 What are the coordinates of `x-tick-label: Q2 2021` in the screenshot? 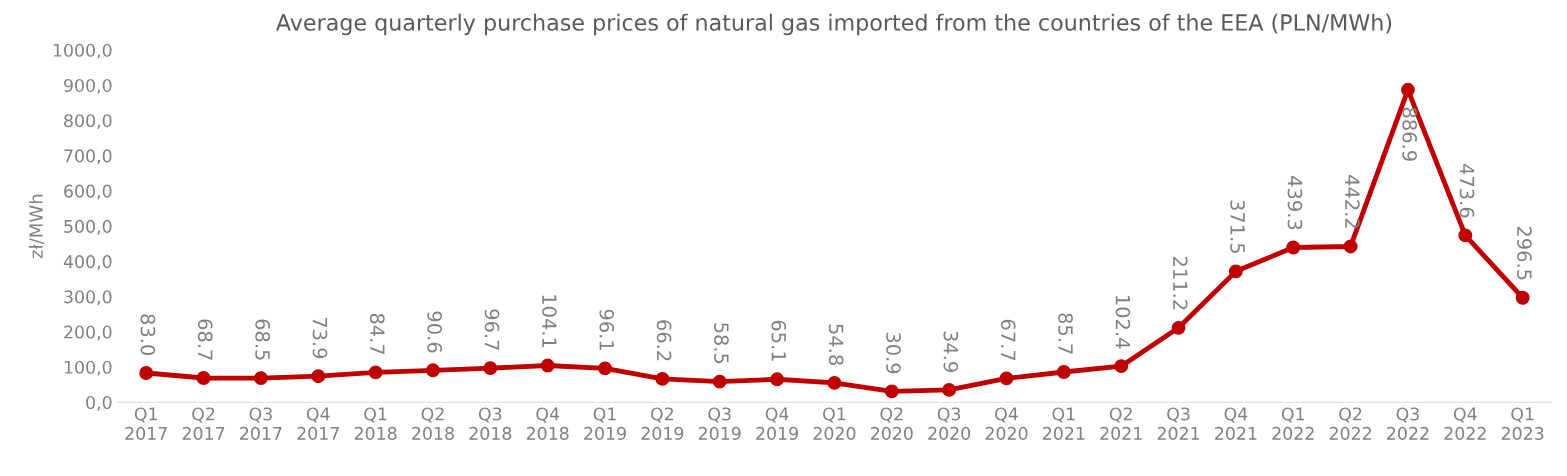 It's located at (1121, 423).